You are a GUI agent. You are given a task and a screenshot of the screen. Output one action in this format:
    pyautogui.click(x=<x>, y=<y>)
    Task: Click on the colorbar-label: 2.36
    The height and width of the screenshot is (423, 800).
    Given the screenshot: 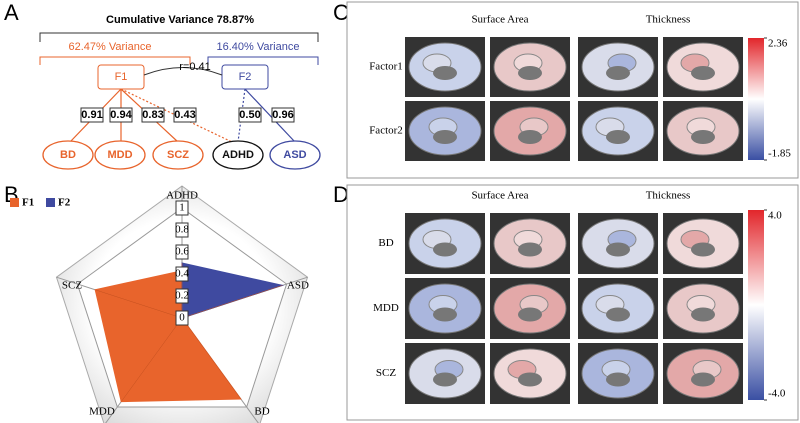 What is the action you would take?
    pyautogui.click(x=778, y=44)
    